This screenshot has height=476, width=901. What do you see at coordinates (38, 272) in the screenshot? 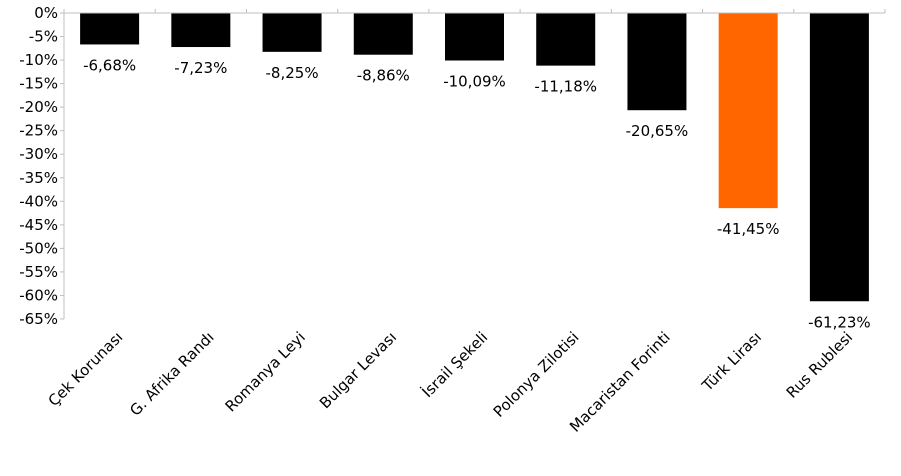
I see `y-tick-label: -55%` at bounding box center [38, 272].